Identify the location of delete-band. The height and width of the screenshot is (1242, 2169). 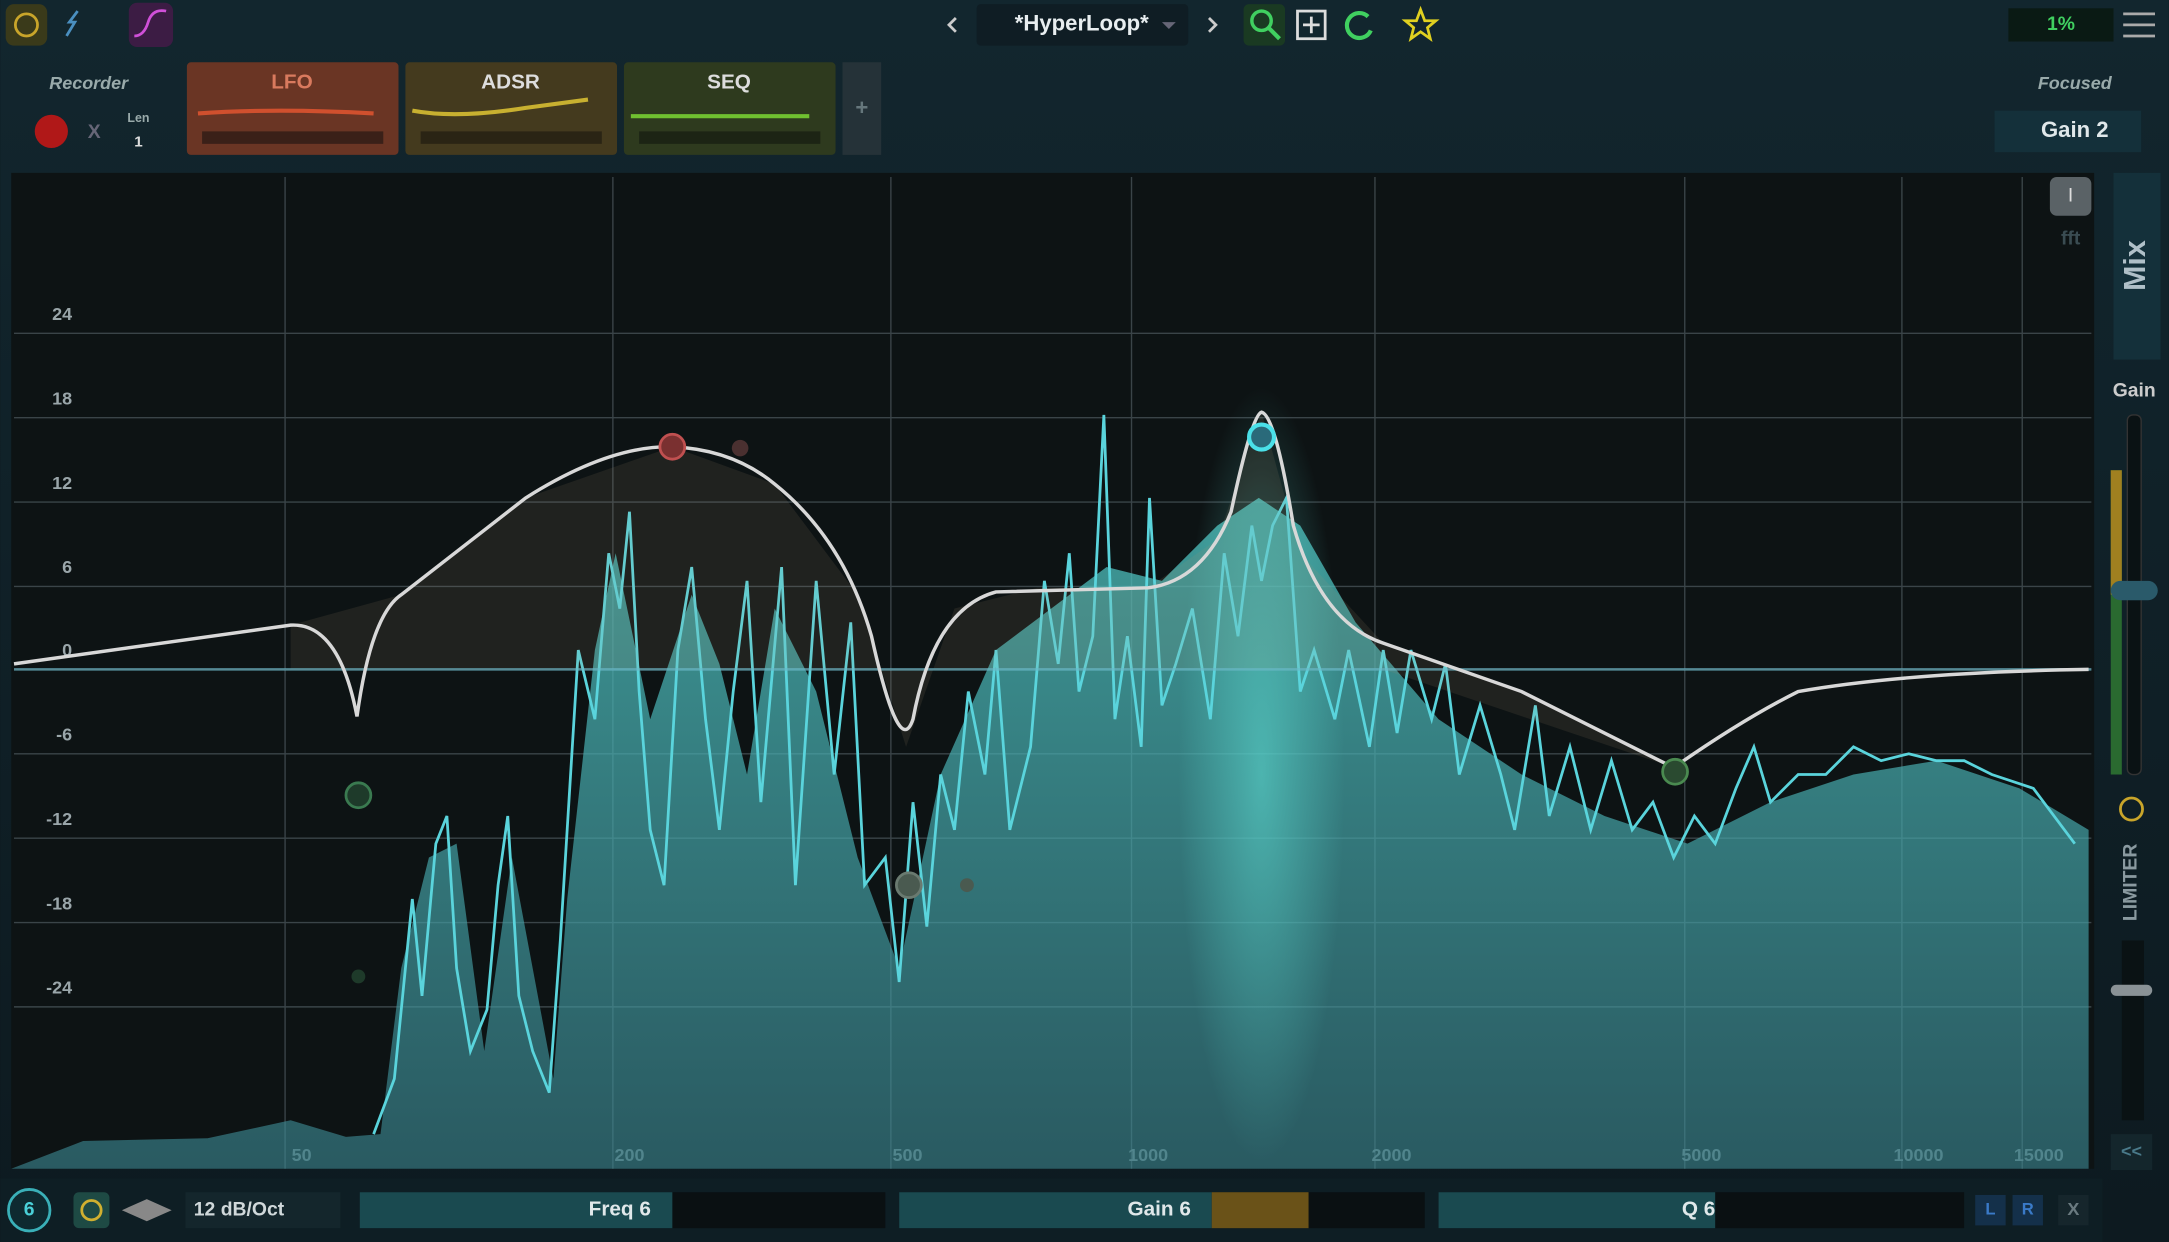
(2073, 1210).